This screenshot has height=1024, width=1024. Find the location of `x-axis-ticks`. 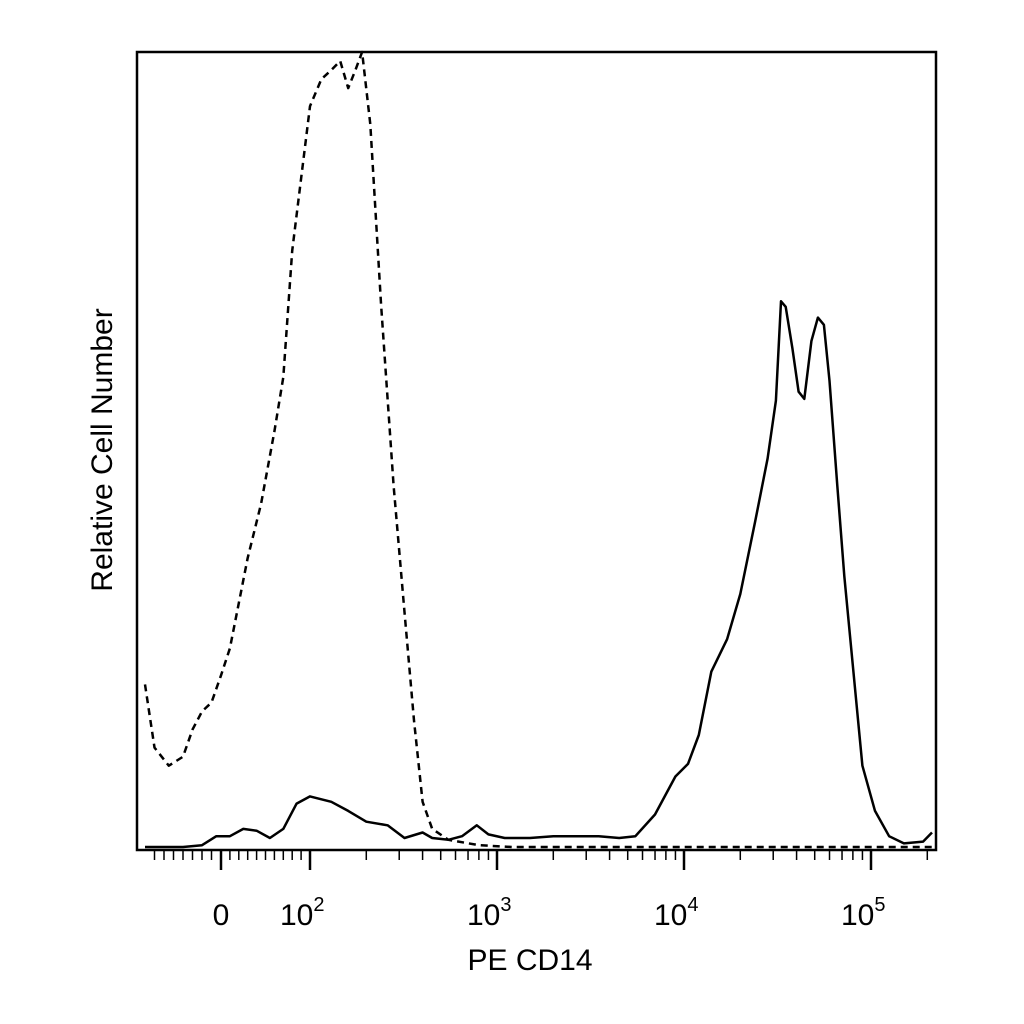

x-axis-ticks is located at coordinates (541, 860).